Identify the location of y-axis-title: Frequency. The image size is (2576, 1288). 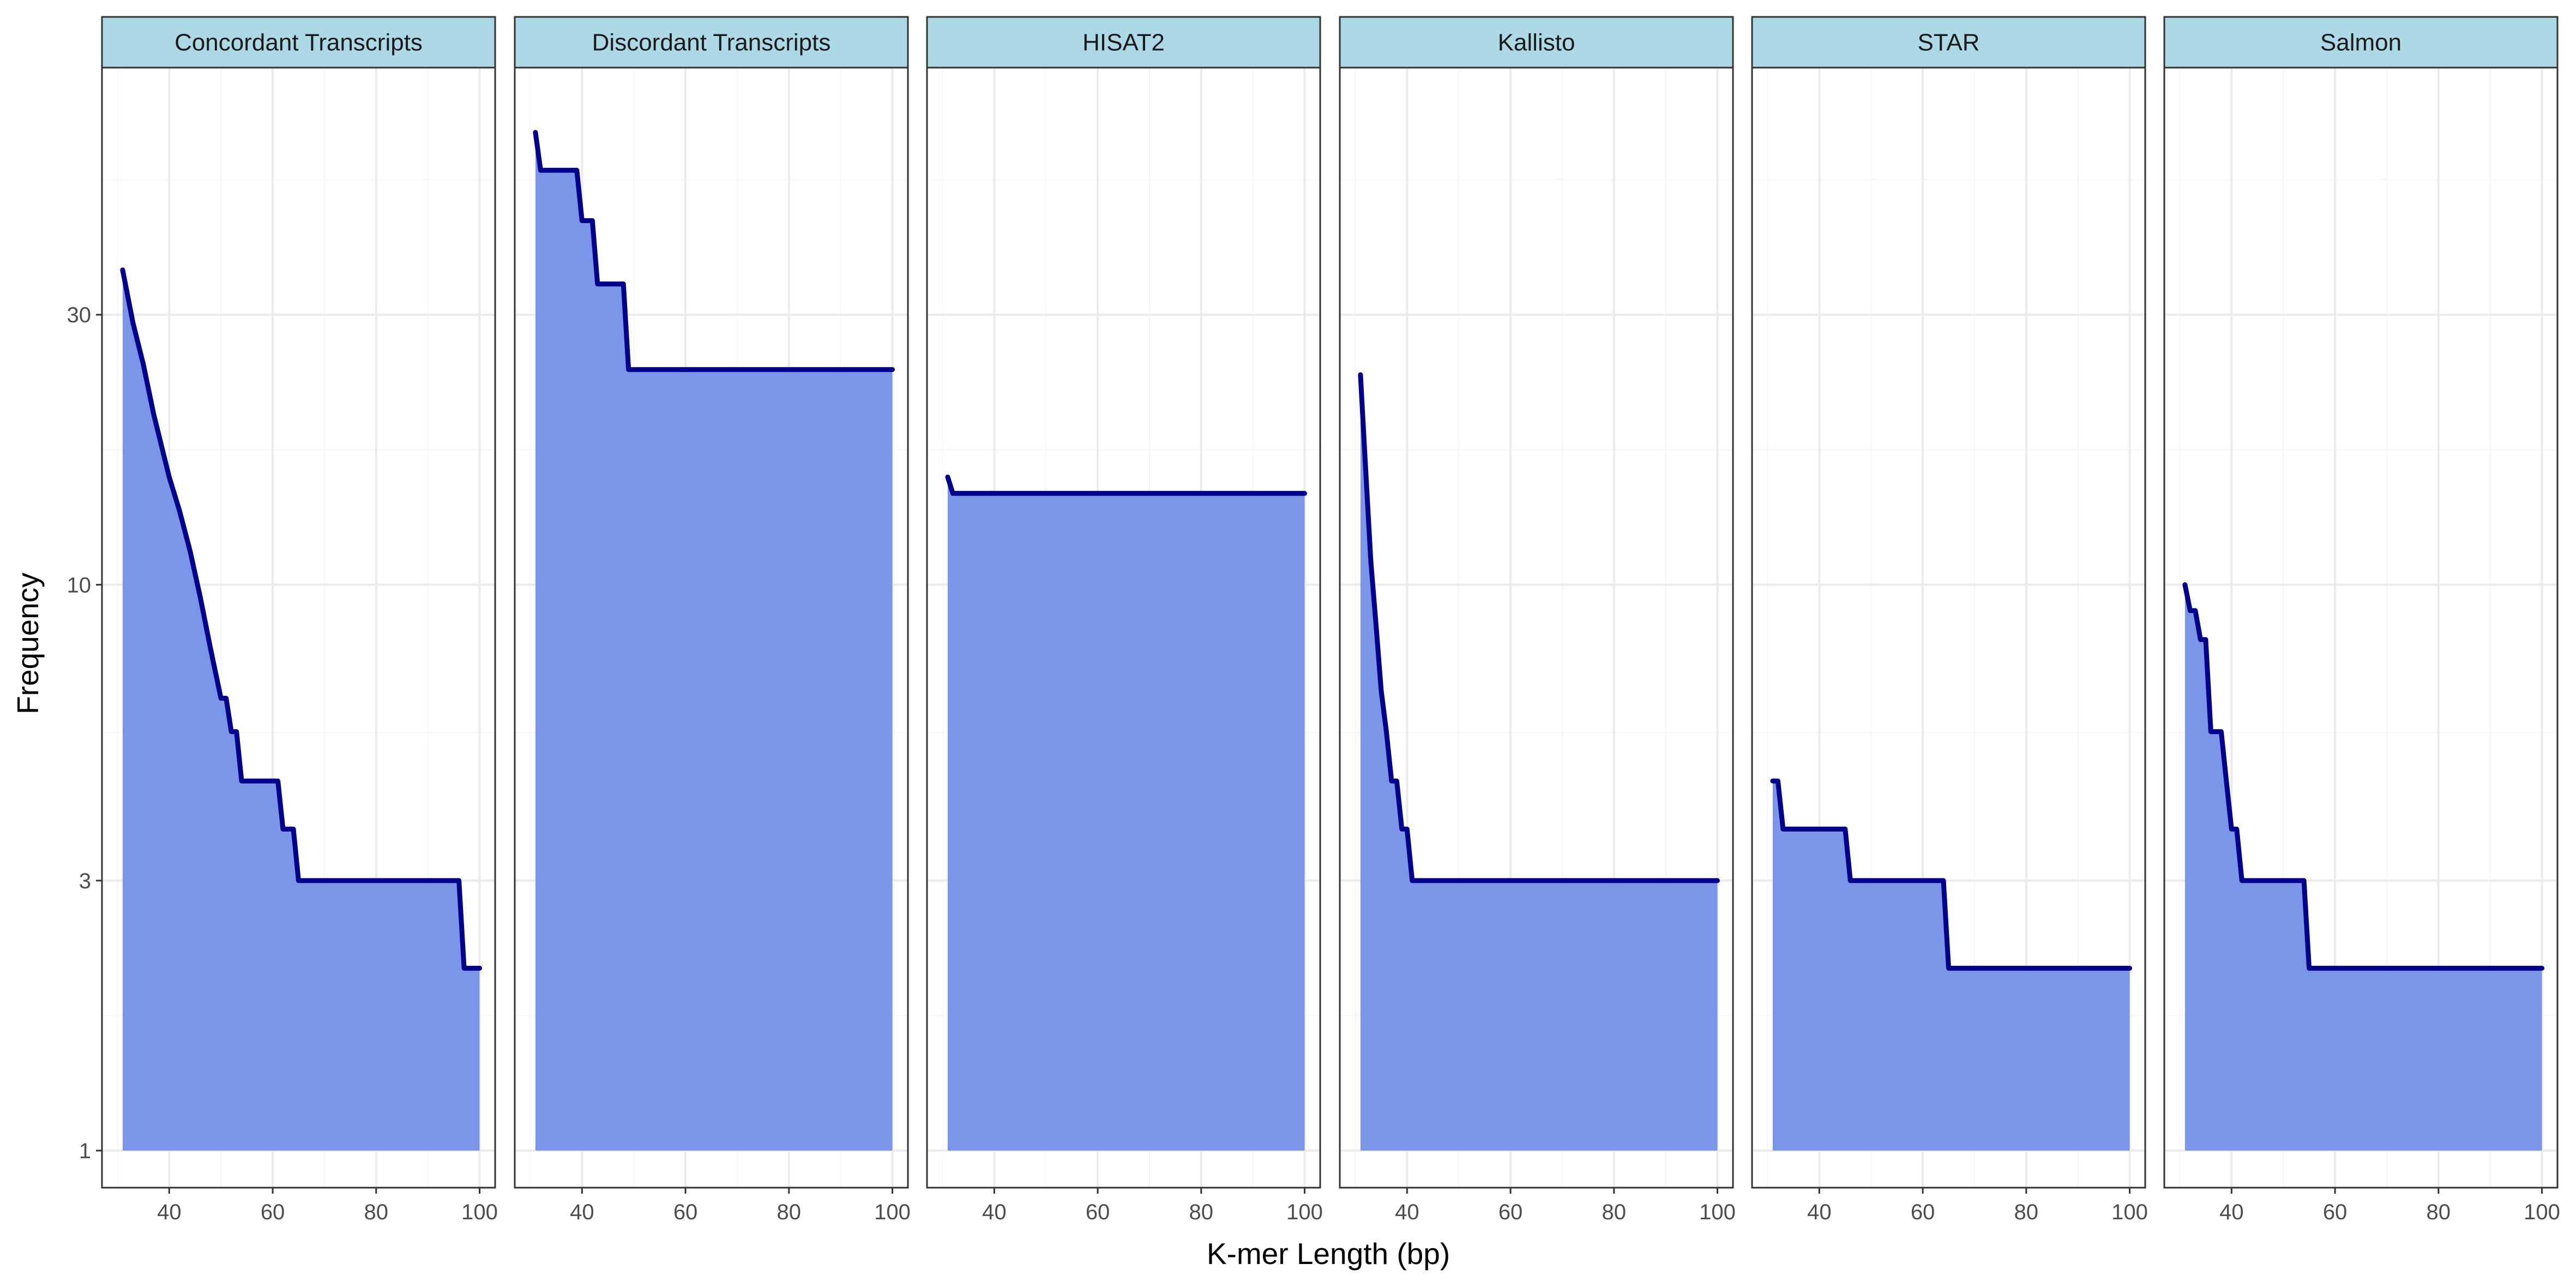
(28, 643).